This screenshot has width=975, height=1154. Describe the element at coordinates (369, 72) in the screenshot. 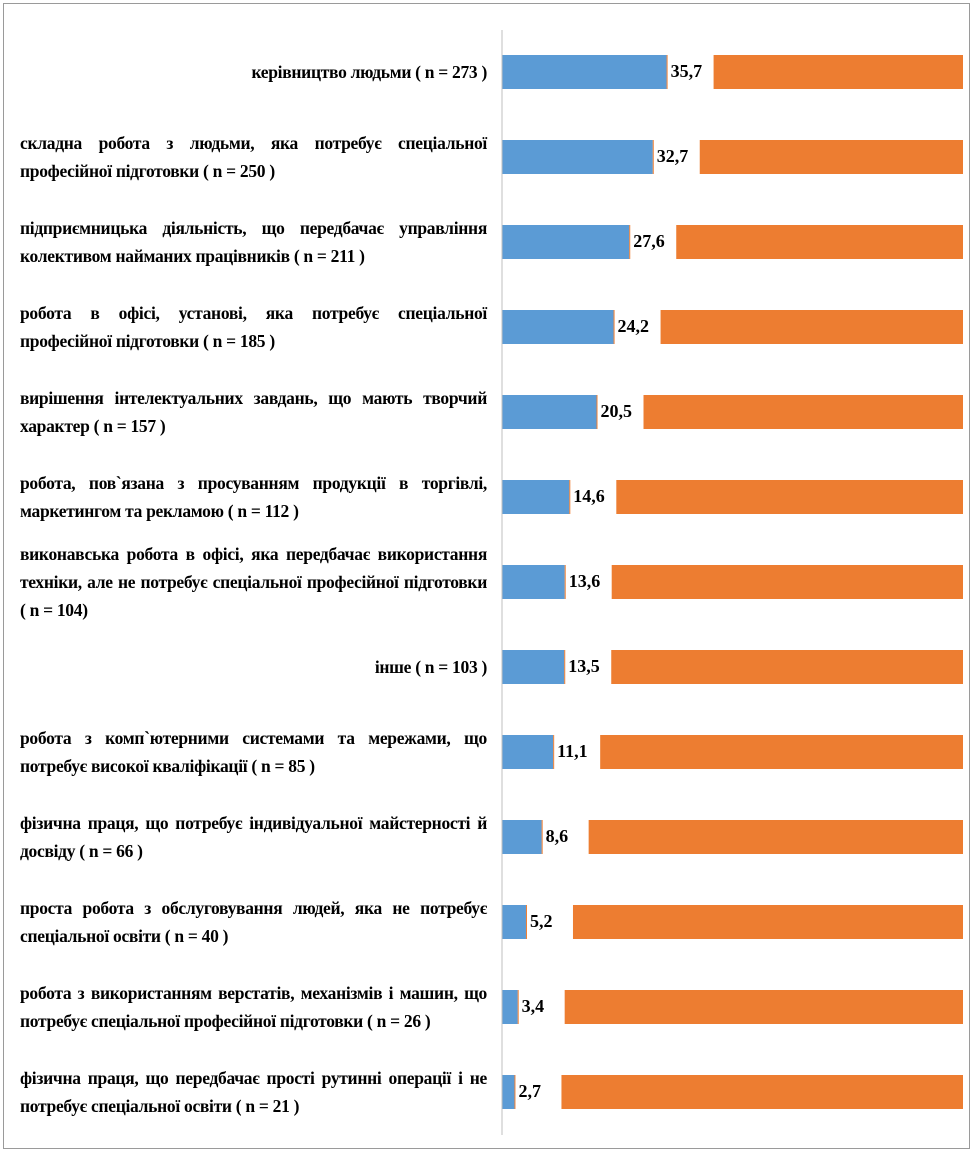

I see `category-label: керівництво людьми ( n = 273 )` at that location.